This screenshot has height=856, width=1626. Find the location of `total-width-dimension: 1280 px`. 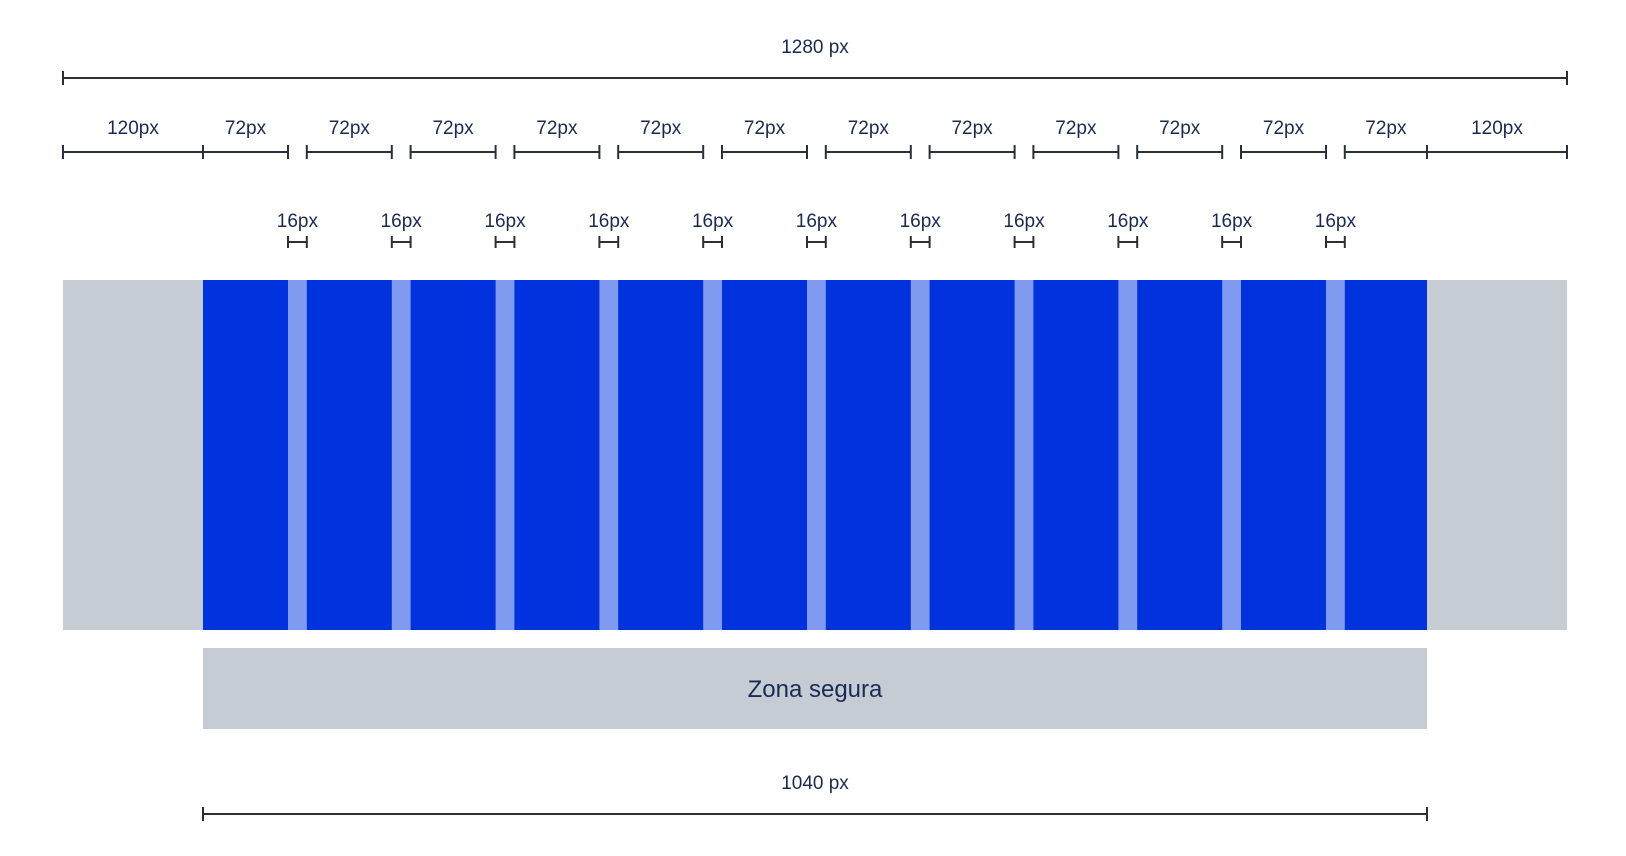

total-width-dimension: 1280 px is located at coordinates (815, 61).